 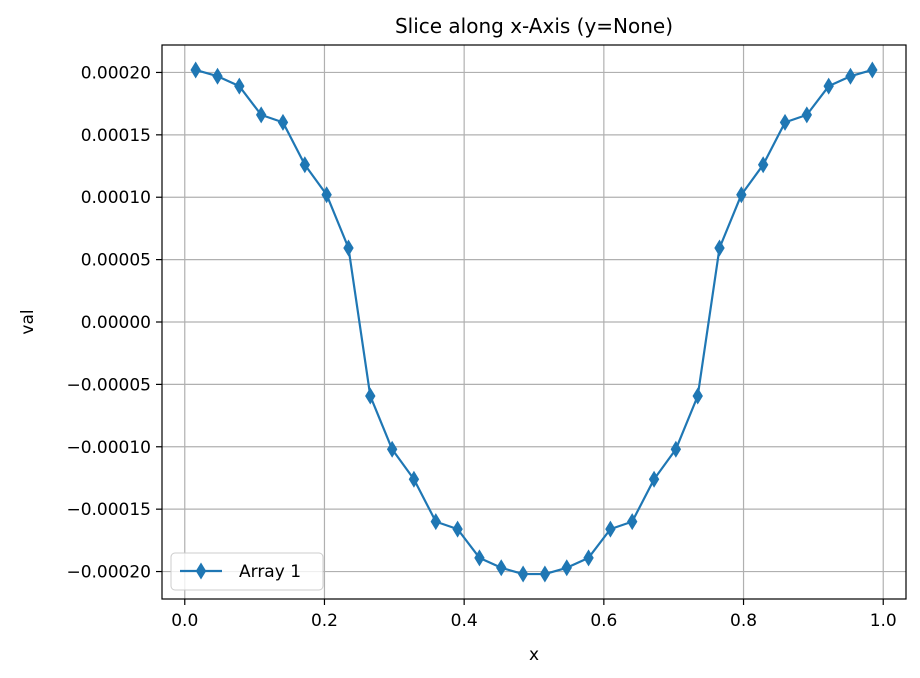 I want to click on y-tick-label: 0.00005, so click(x=116, y=261).